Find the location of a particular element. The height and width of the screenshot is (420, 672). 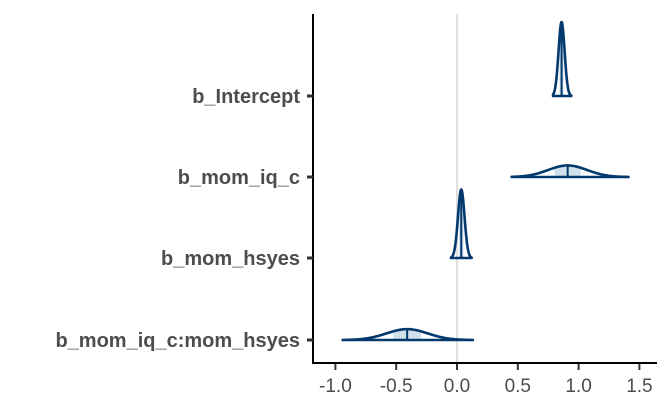

x-tick-label: 1.5 is located at coordinates (639, 386).